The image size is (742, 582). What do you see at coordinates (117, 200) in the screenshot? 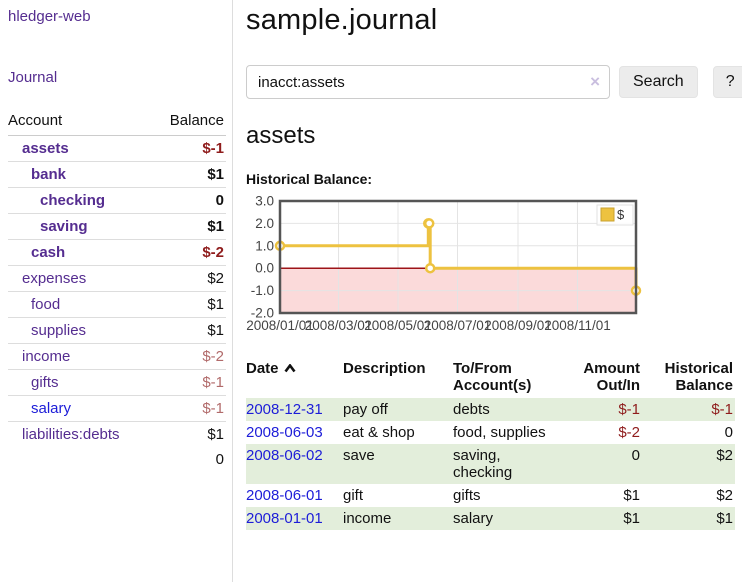
I see `account-row: checking 0` at bounding box center [117, 200].